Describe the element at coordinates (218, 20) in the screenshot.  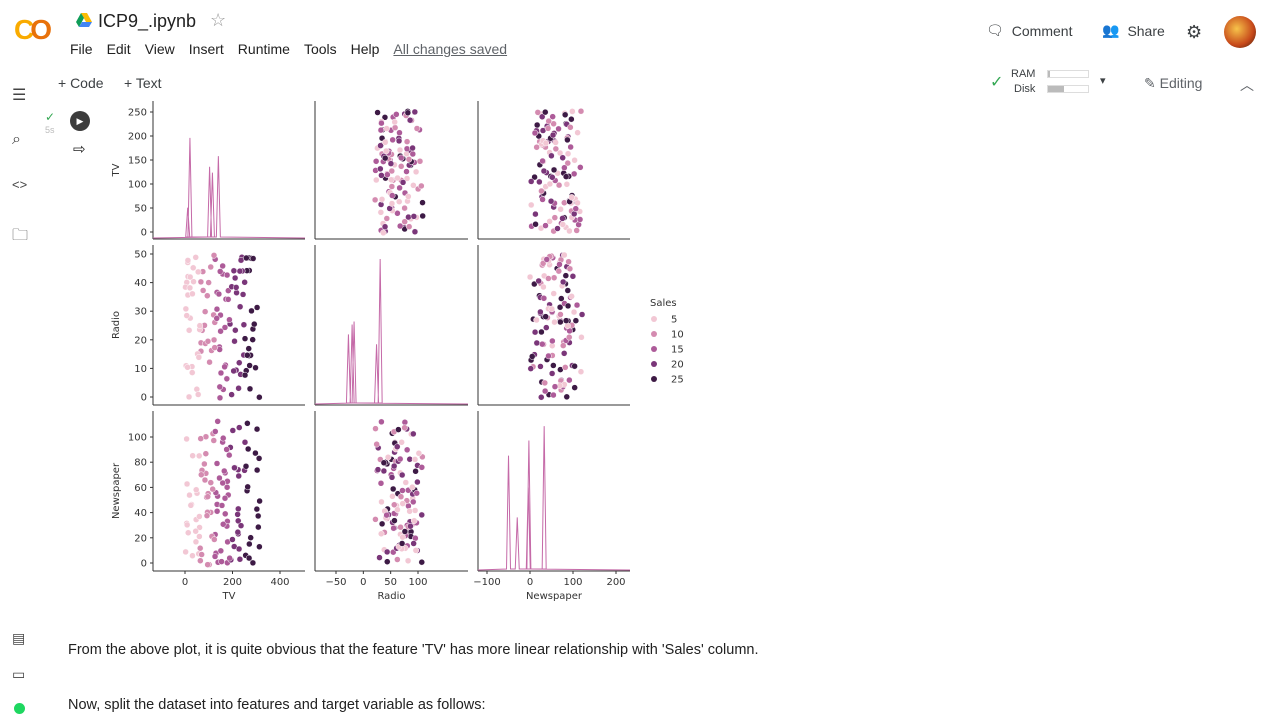
I see `star-icon: ☆` at that location.